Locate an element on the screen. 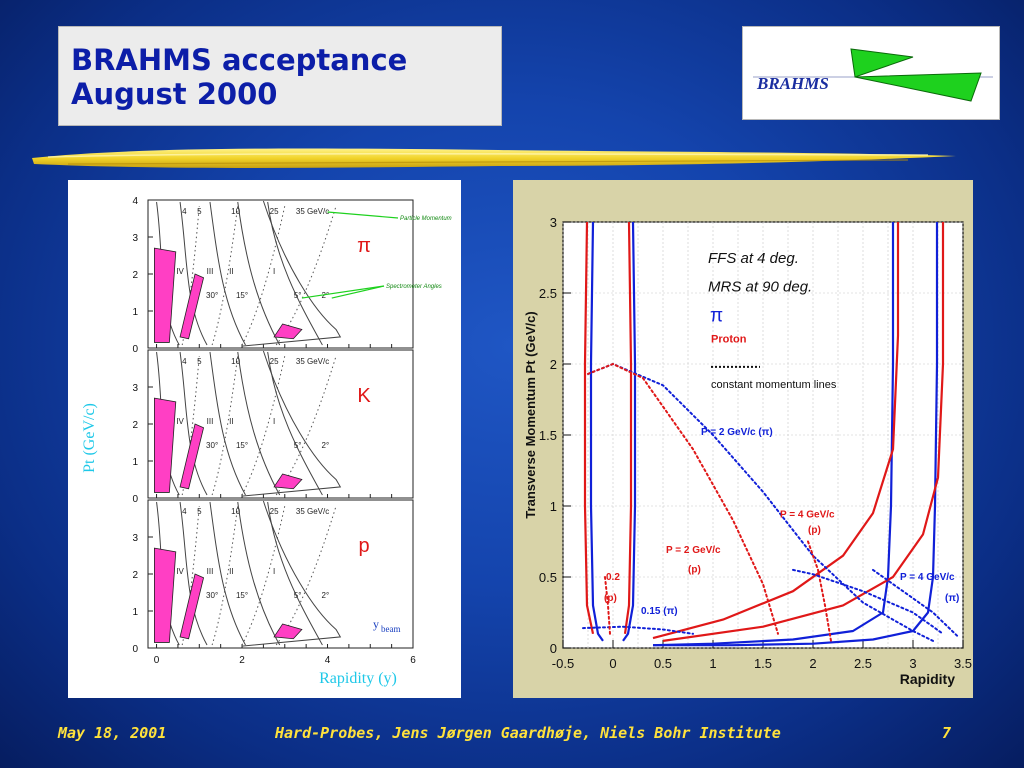 This screenshot has height=768, width=1024. right-label-p4p-b: (p) is located at coordinates (814, 530).